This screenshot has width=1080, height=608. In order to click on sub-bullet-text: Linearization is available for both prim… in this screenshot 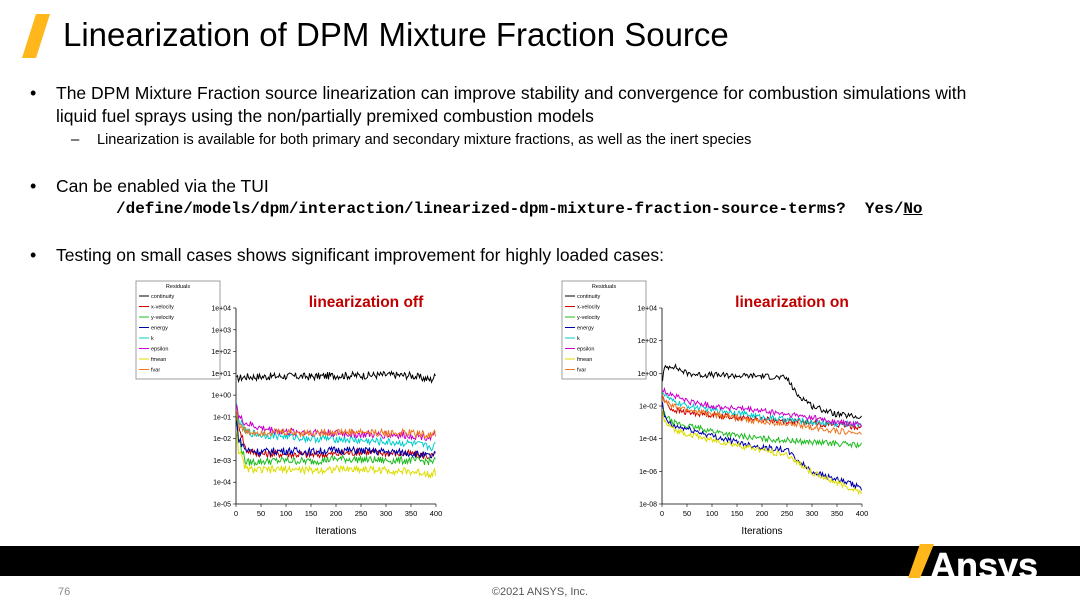, I will do `click(424, 140)`.